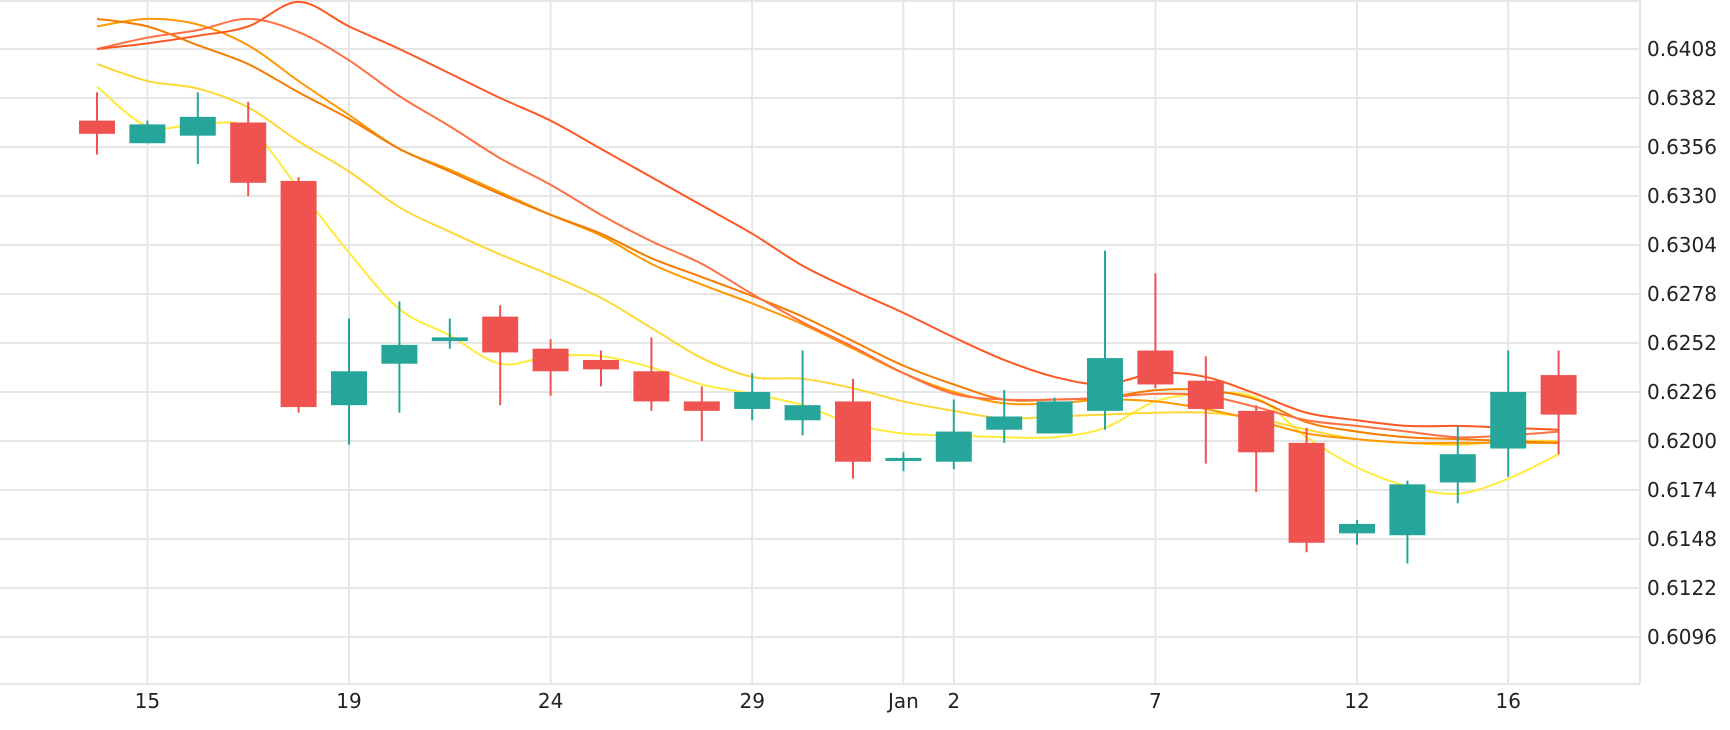  Describe the element at coordinates (1507, 701) in the screenshot. I see `x-tick-label: 16` at that location.